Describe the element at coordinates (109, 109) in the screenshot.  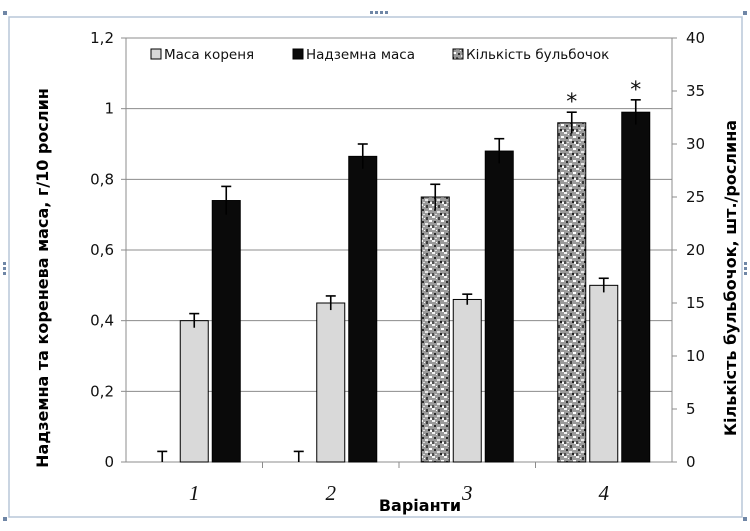
I see `y-left-tick-label: 1` at that location.